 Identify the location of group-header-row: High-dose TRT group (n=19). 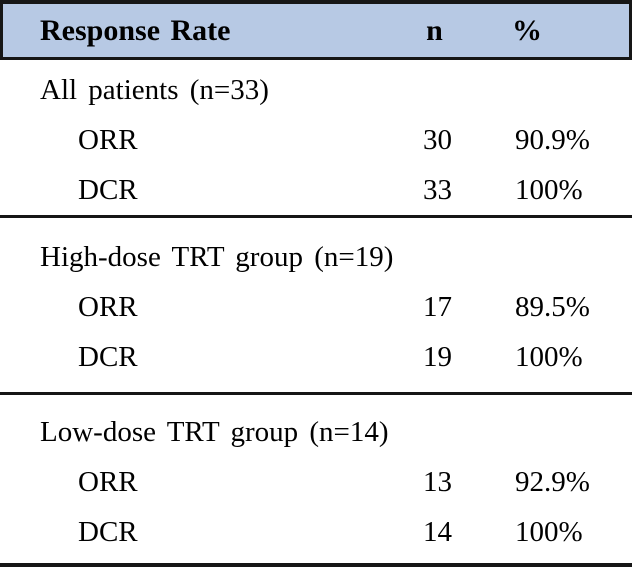
(316, 257).